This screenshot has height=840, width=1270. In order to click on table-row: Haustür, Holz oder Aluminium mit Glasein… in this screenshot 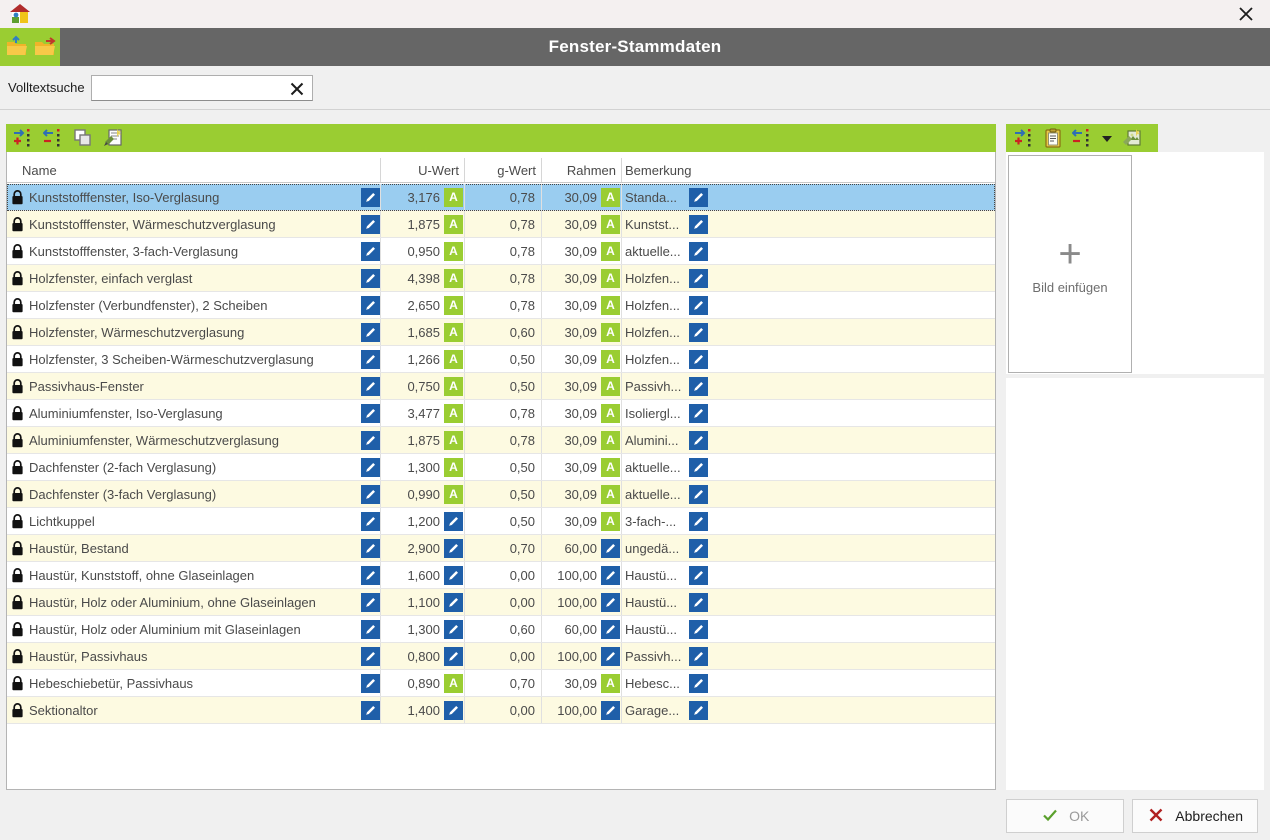, I will do `click(501, 629)`.